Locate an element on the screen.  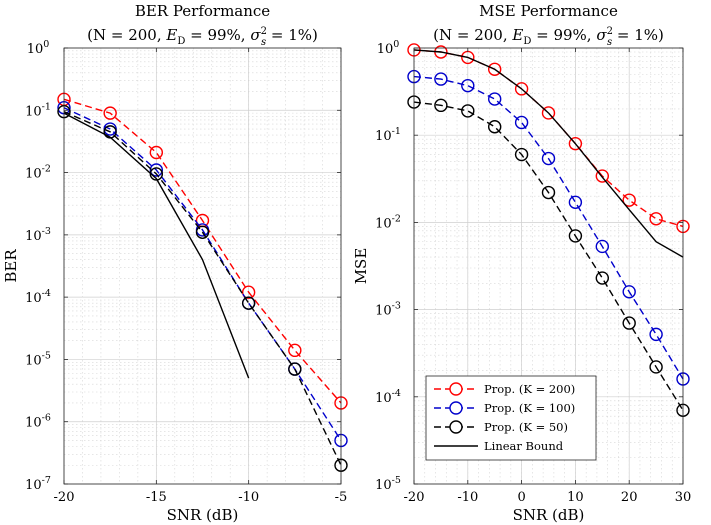
chart2-legend-item: Prop. (K = 200) is located at coordinates (504, 389).